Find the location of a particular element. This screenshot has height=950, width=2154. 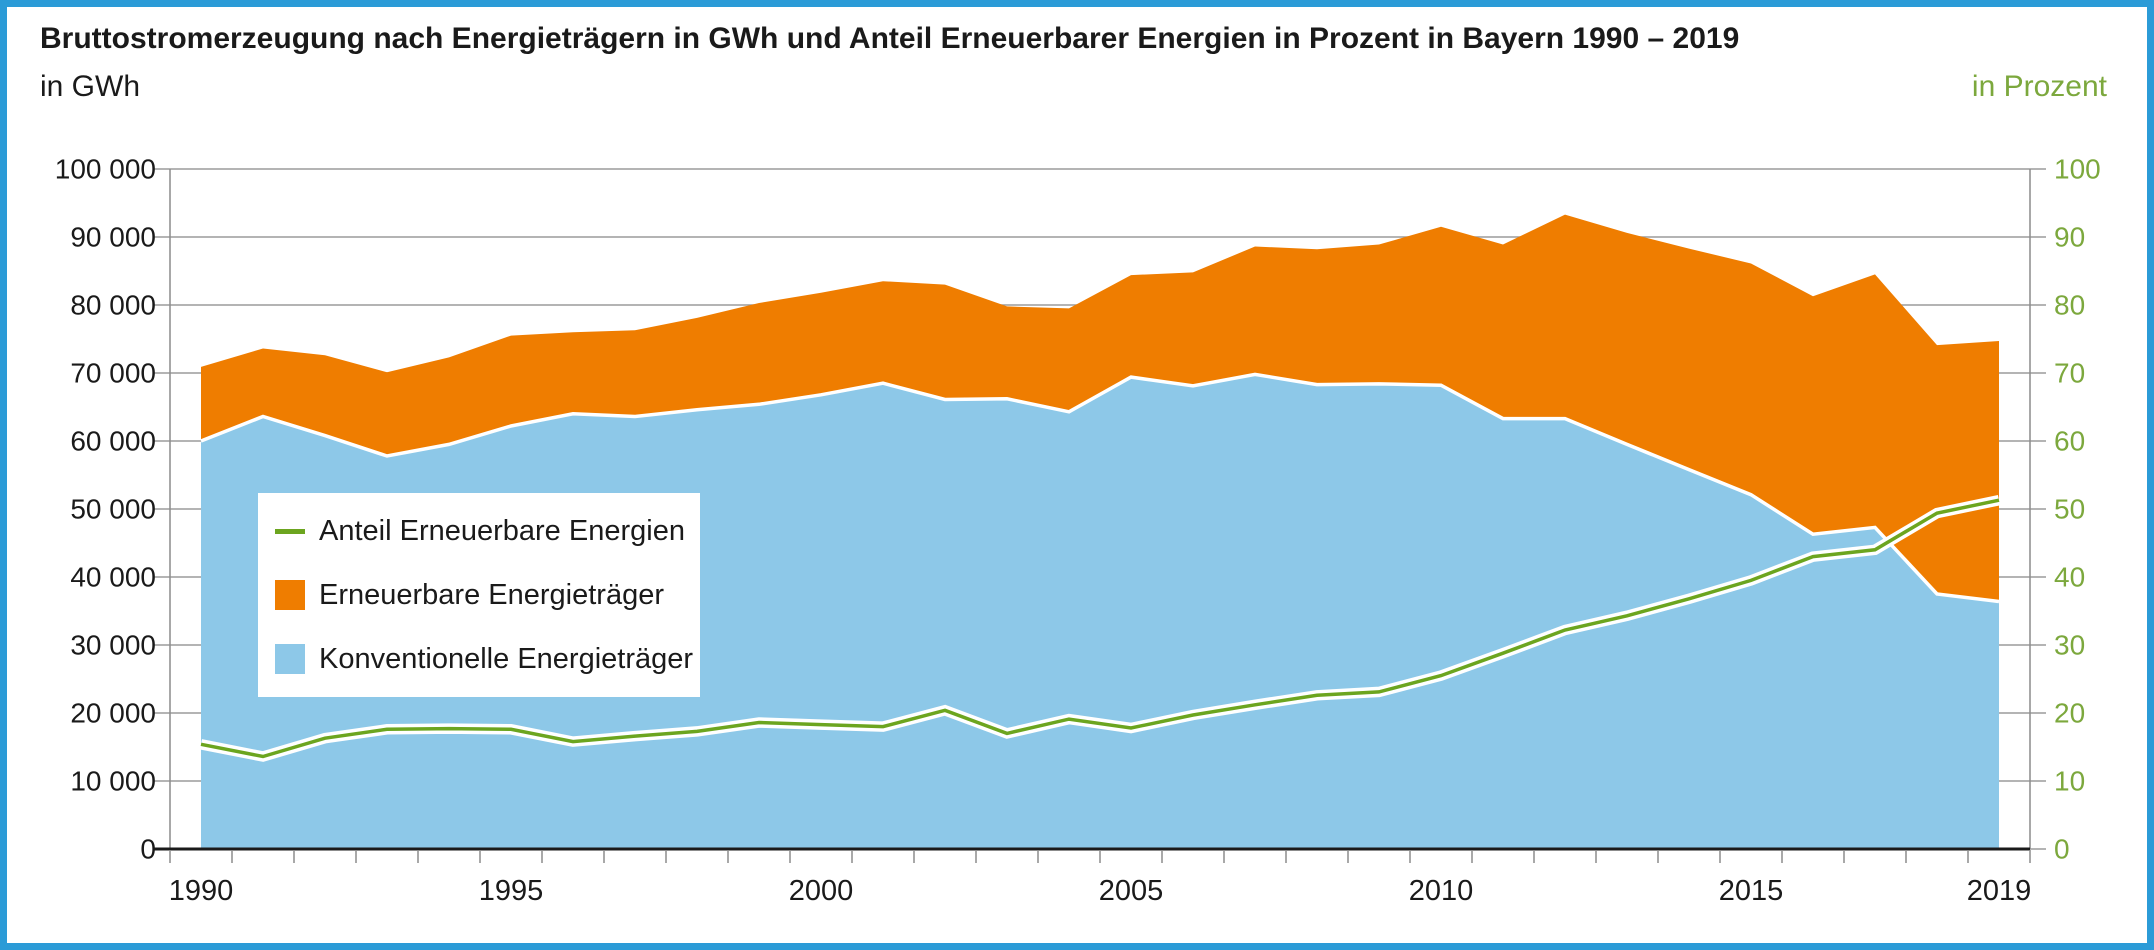

legend-label: Konventionelle Energieträger is located at coordinates (506, 658).